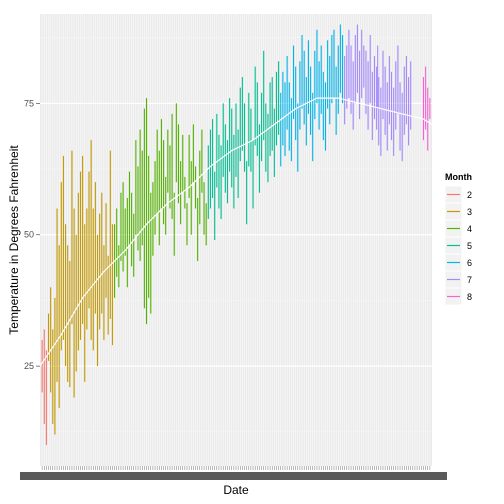 Image resolution: width=504 pixels, height=504 pixels. What do you see at coordinates (233, 476) in the screenshot?
I see `x-tick-labels-overlap` at bounding box center [233, 476].